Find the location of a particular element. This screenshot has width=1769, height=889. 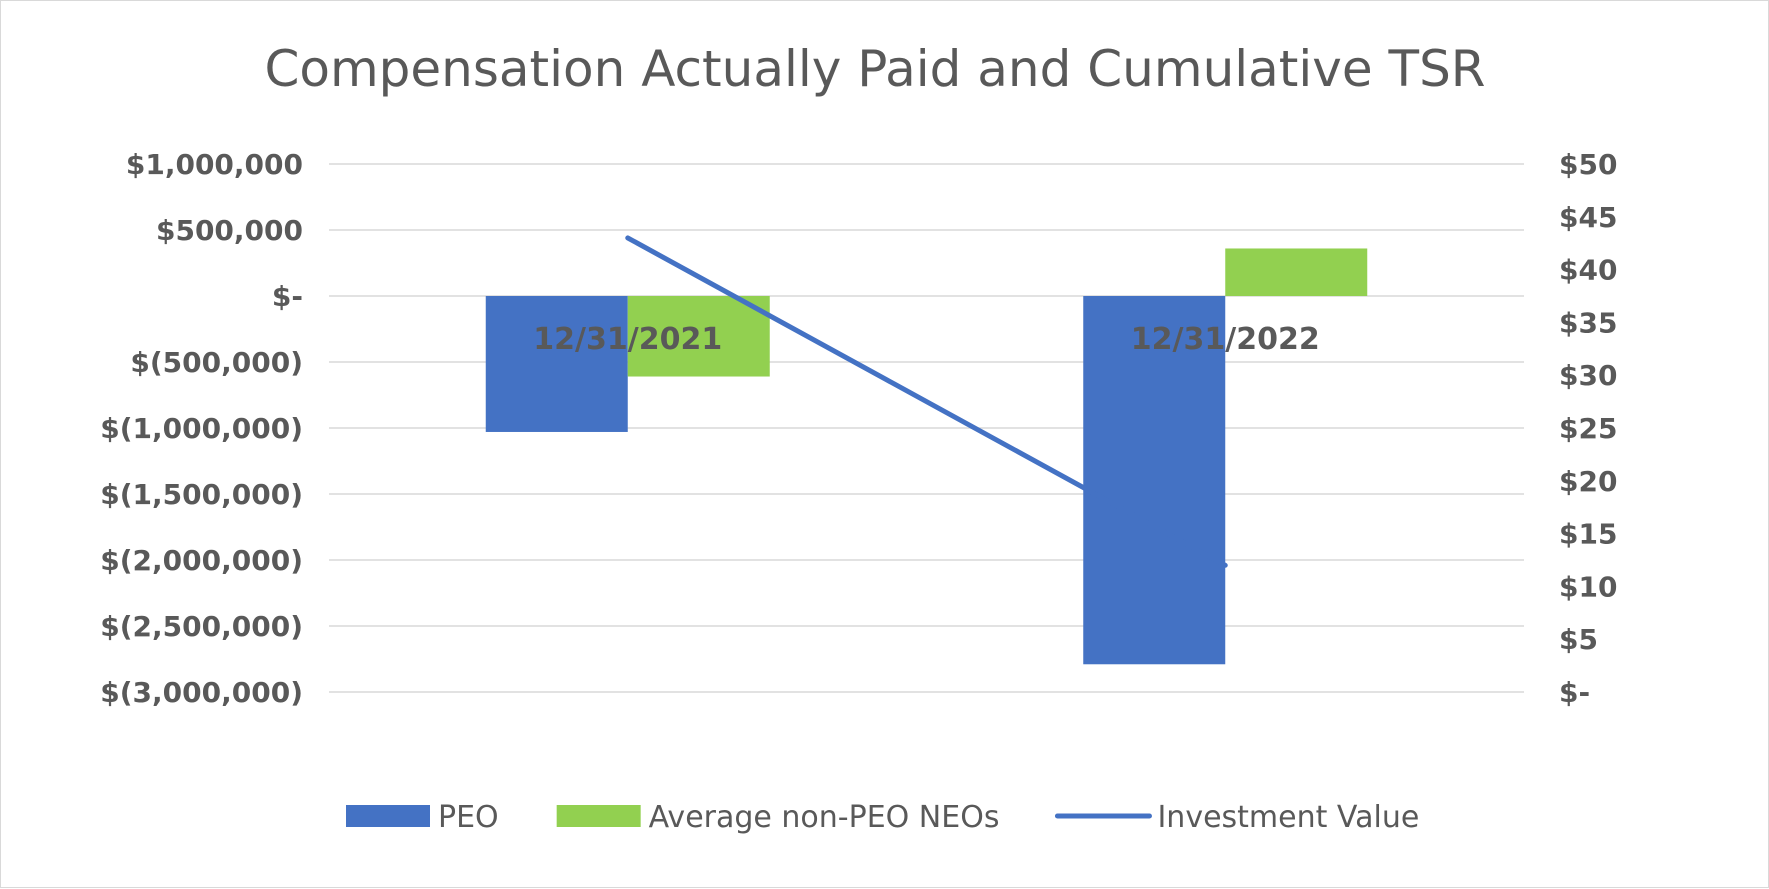

right-tick-label: $25 is located at coordinates (1588, 428).